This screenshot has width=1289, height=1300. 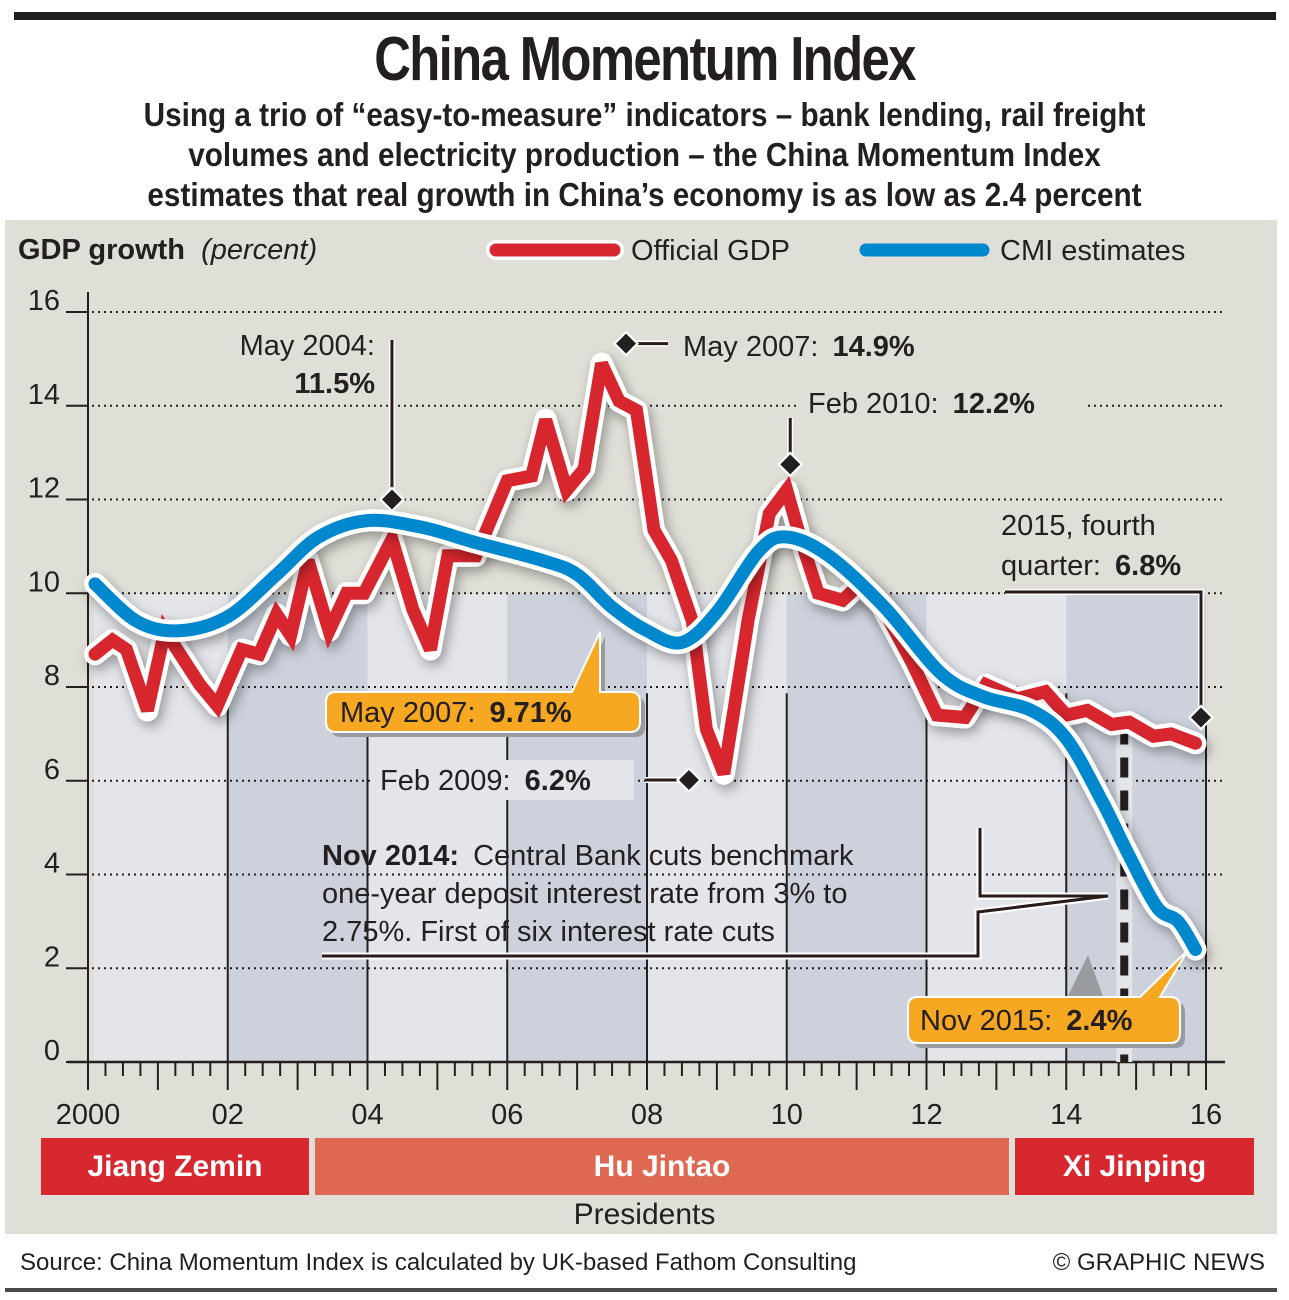 I want to click on x-tick-label: 2000, so click(x=88, y=1115).